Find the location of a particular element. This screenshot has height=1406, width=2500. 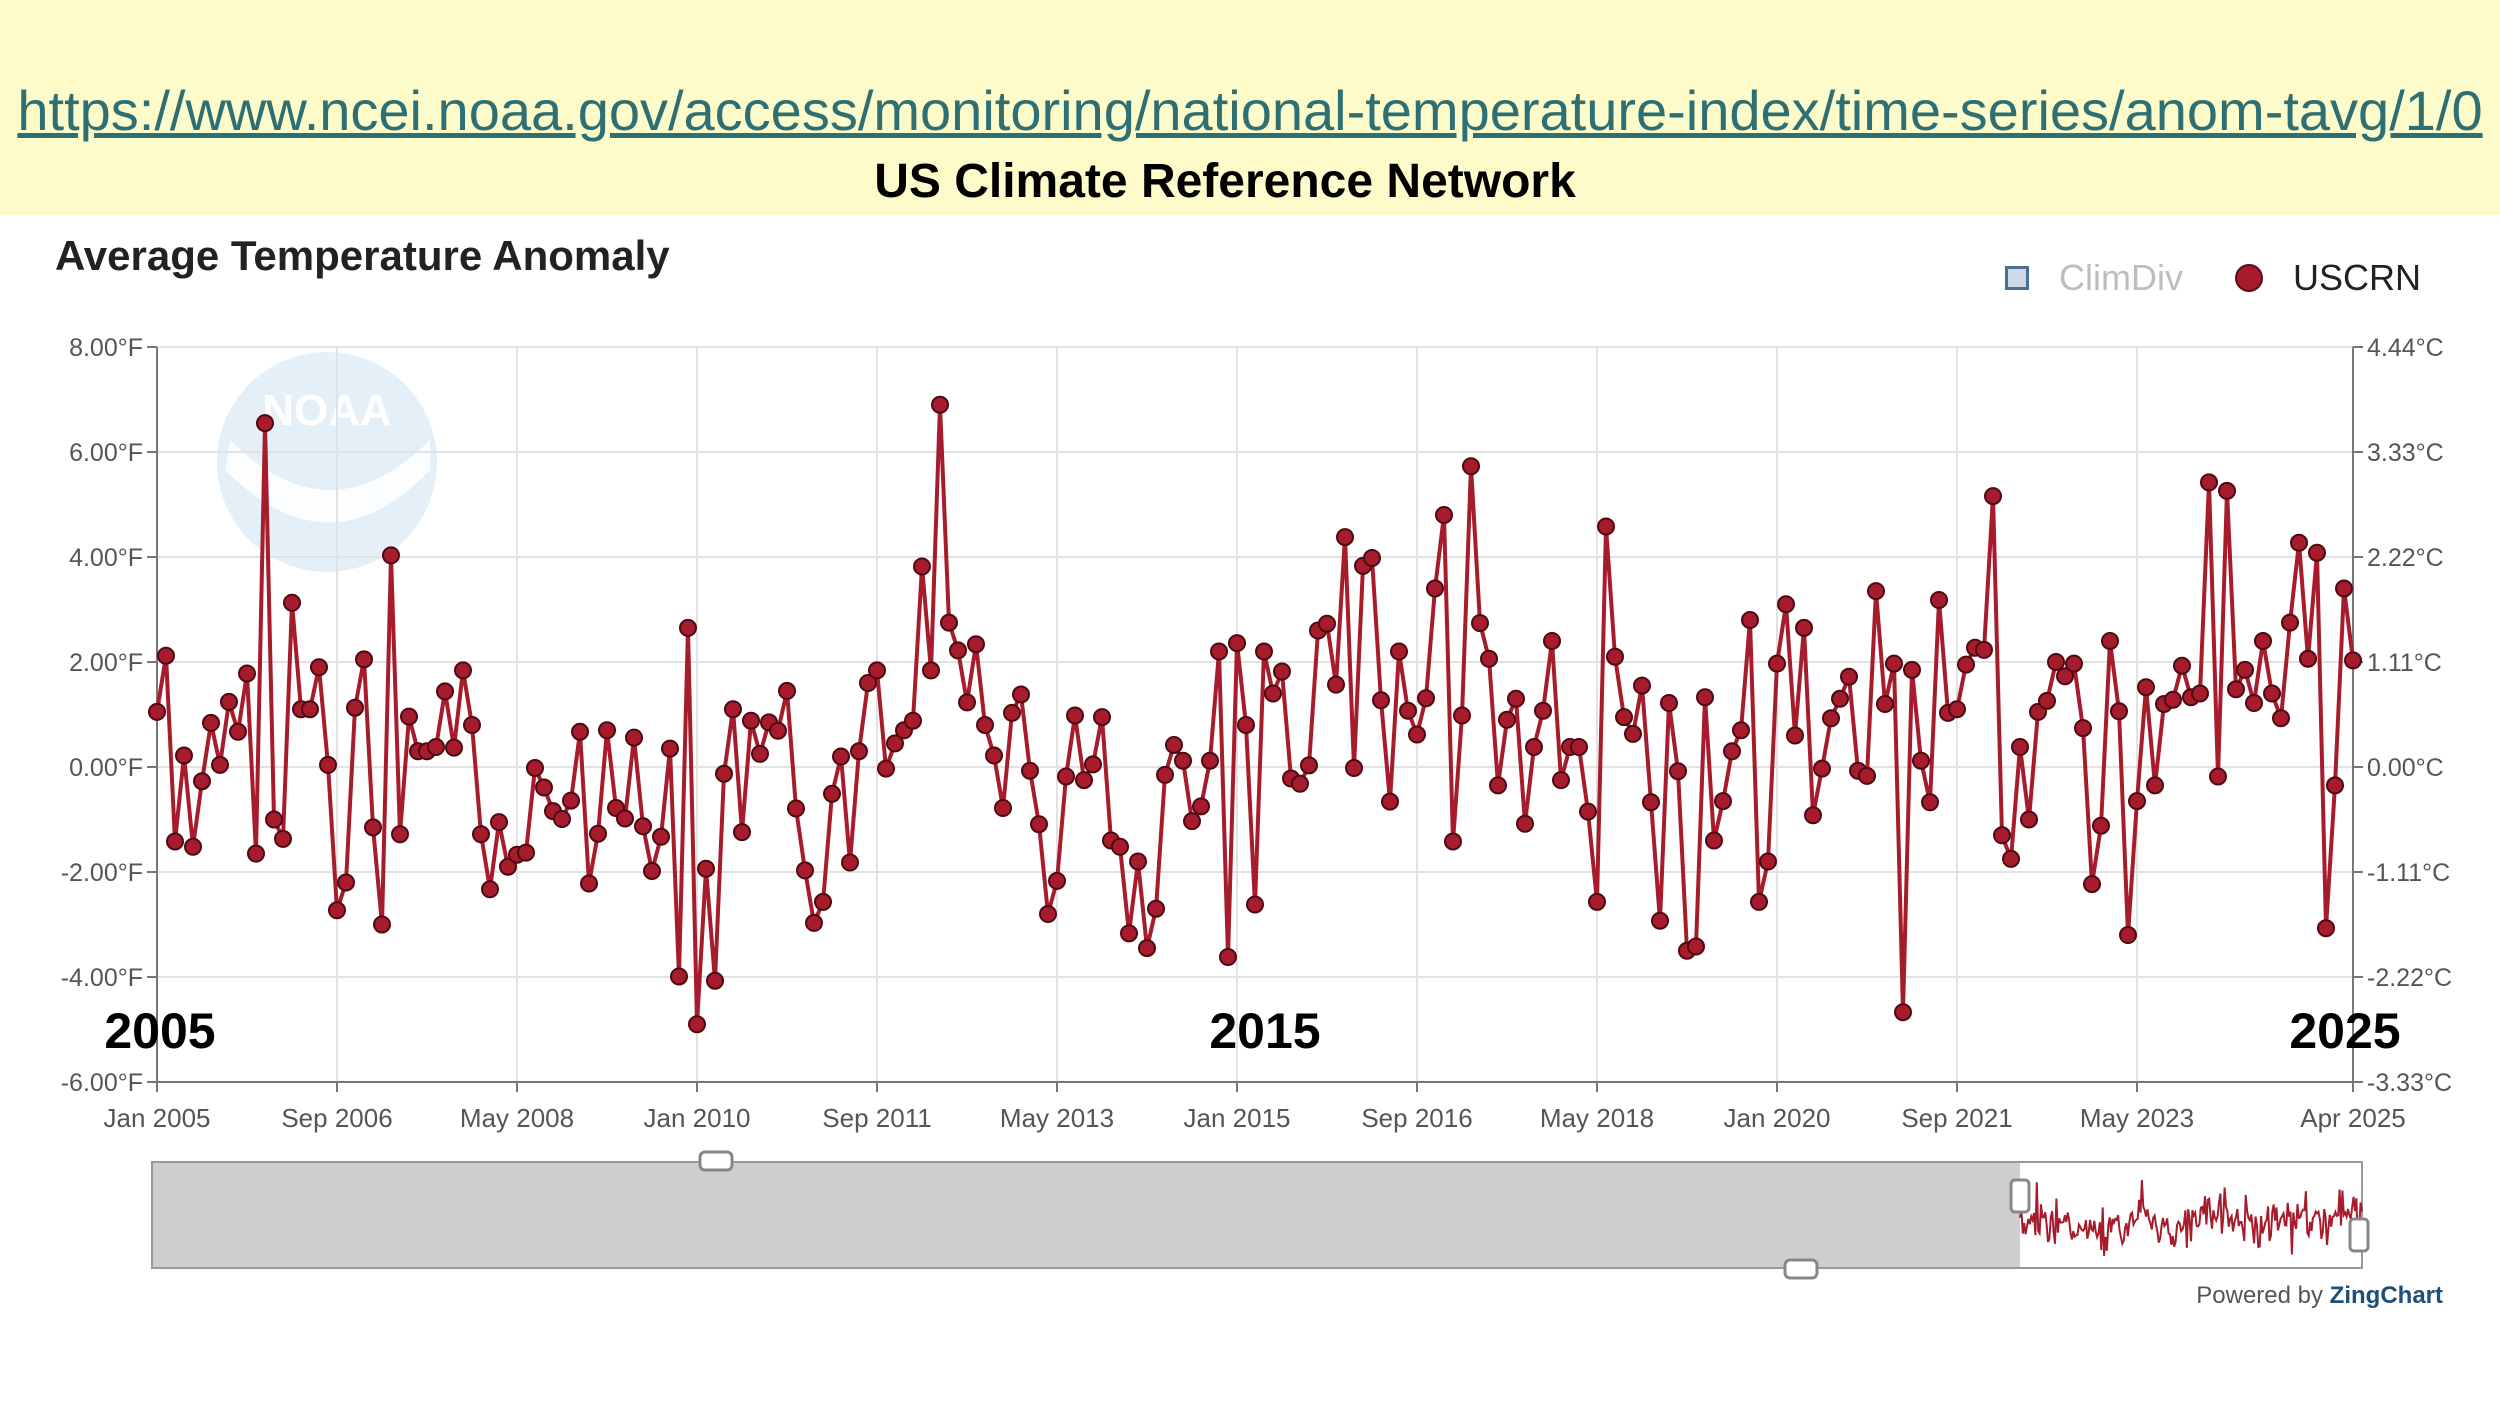

watermark-bird is located at coordinates (327, 481).